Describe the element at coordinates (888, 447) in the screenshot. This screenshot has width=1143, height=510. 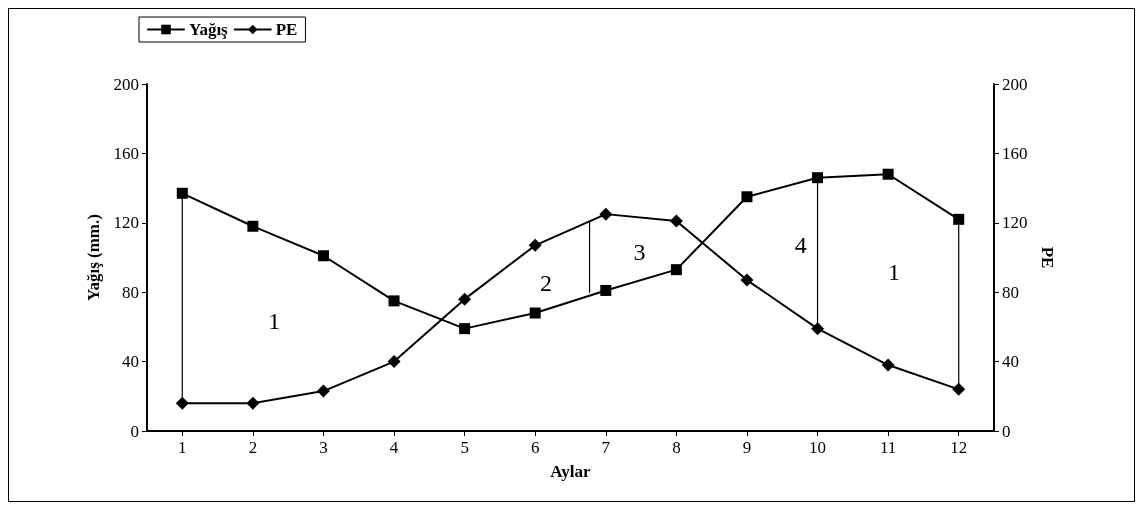
I see `x-tick-label: 11` at that location.